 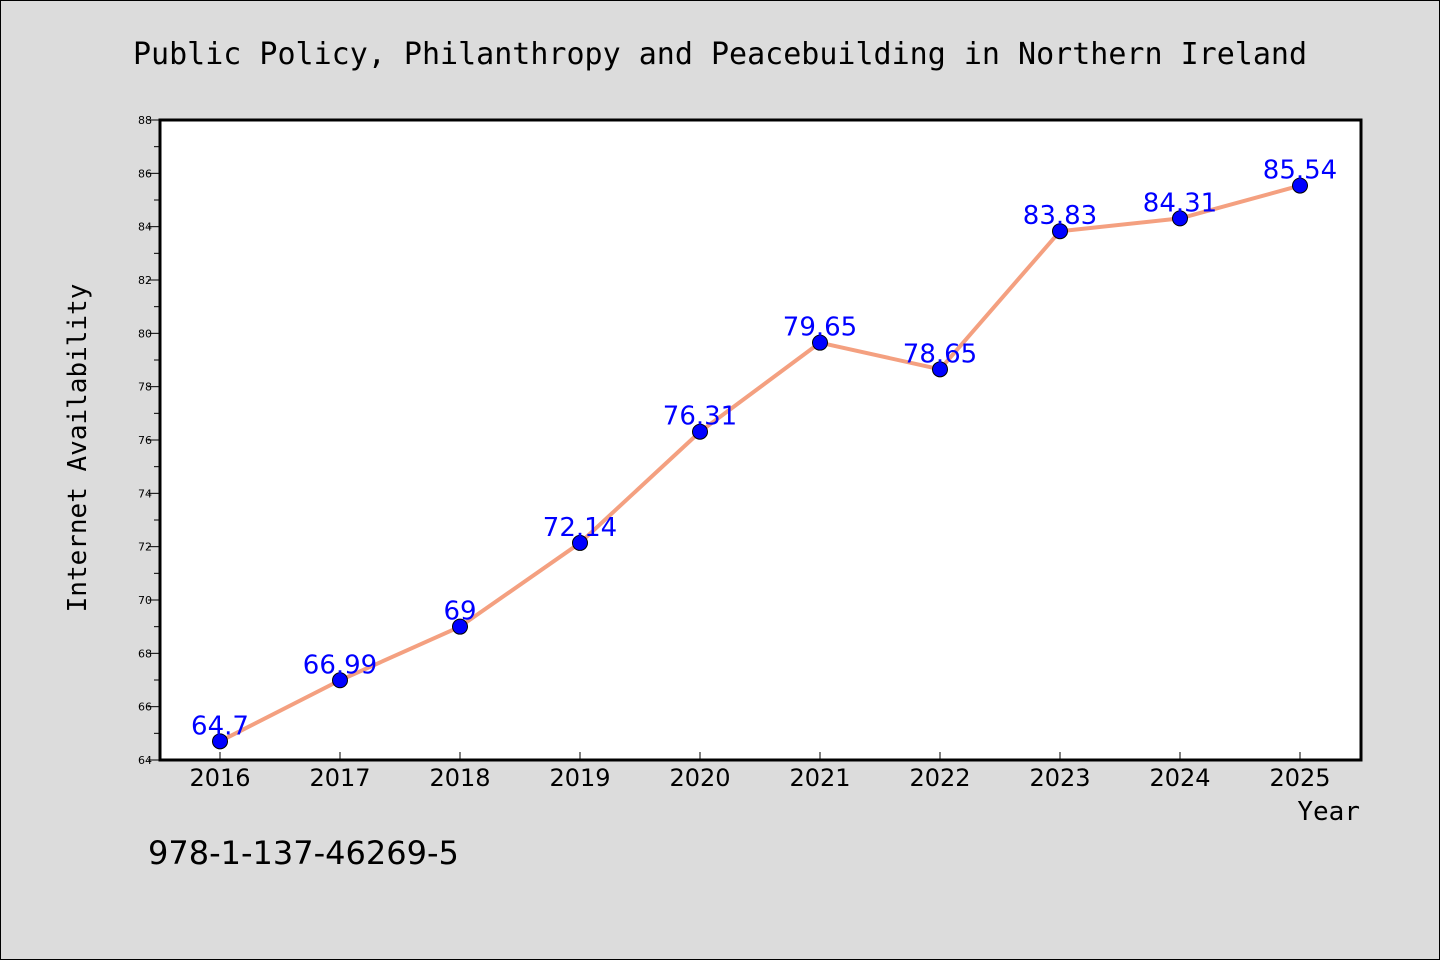 What do you see at coordinates (145, 227) in the screenshot?
I see `y-tick-label-84: 84` at bounding box center [145, 227].